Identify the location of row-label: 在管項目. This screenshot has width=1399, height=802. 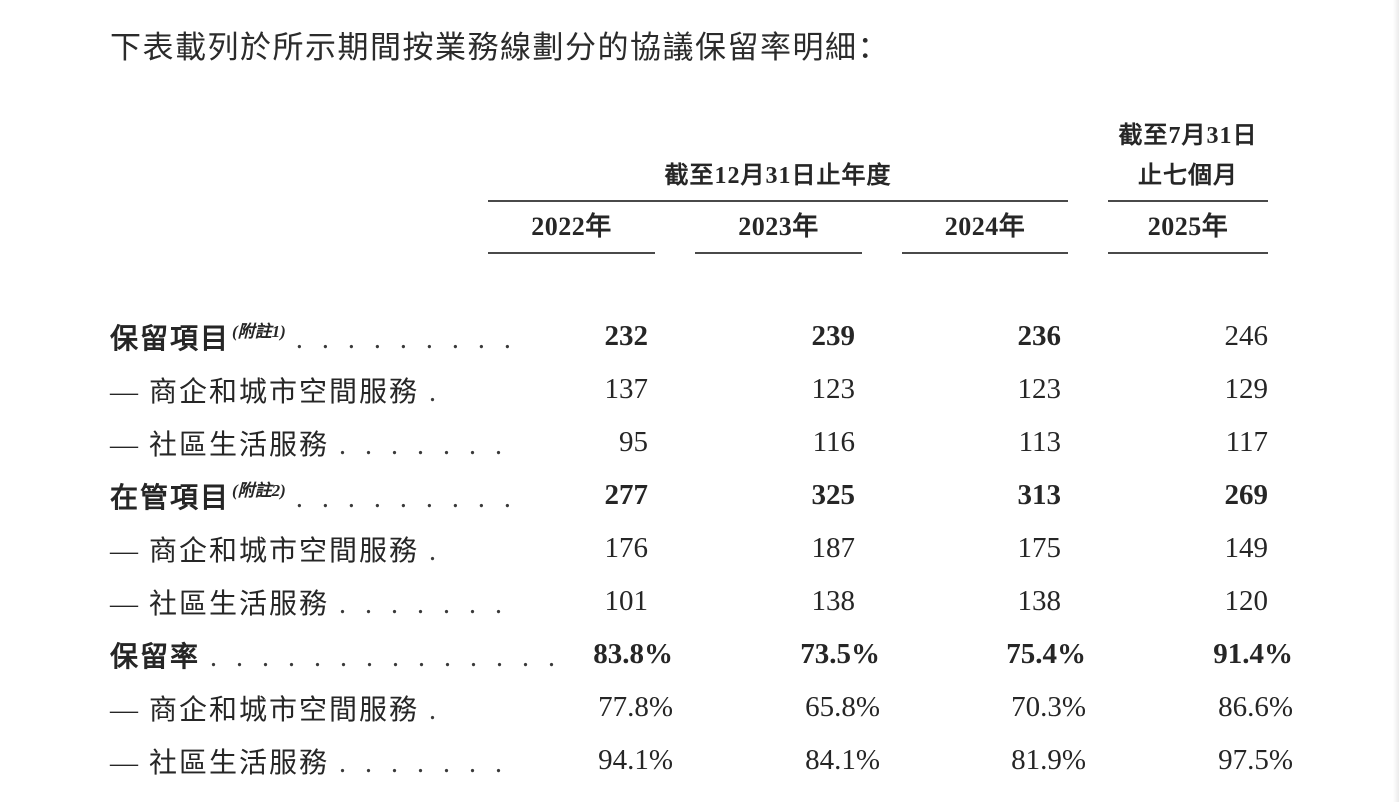
(170, 498).